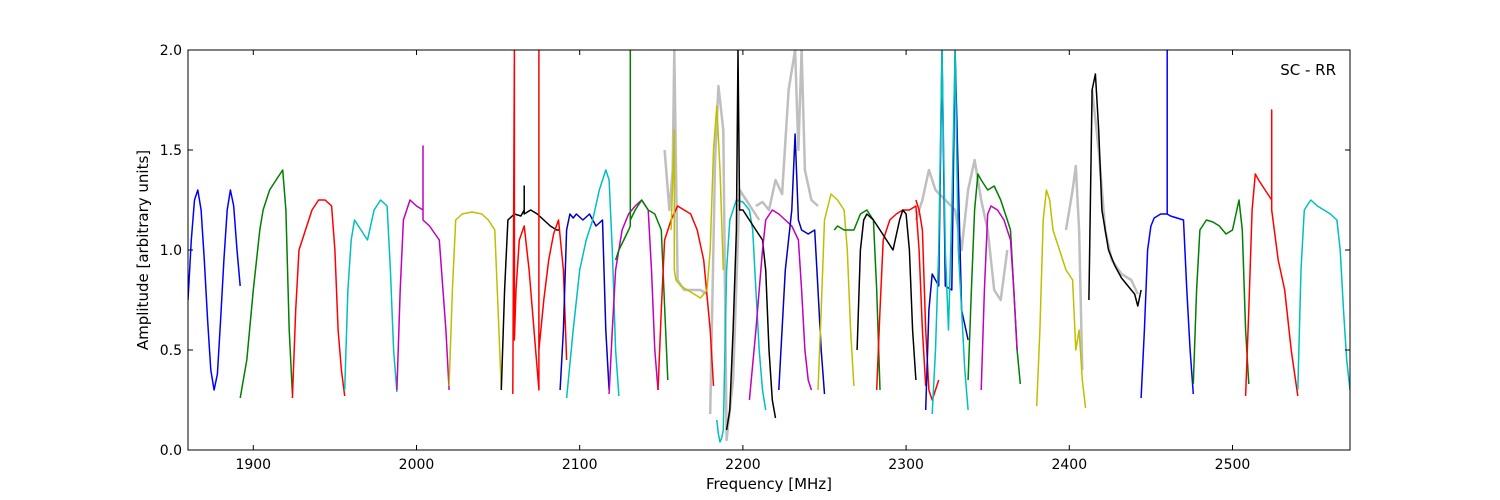 The height and width of the screenshot is (500, 1500). What do you see at coordinates (580, 465) in the screenshot?
I see `x-tick-label: 2100` at bounding box center [580, 465].